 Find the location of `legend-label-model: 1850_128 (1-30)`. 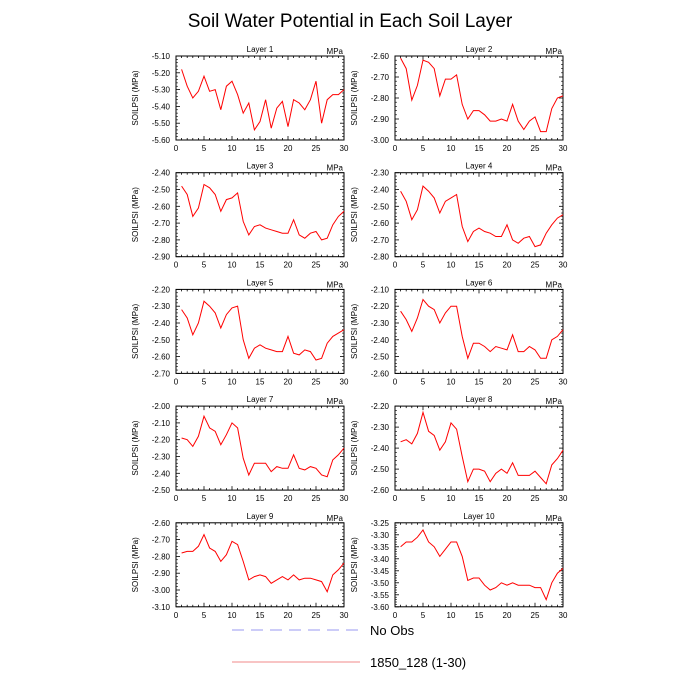

legend-label-model: 1850_128 (1-30) is located at coordinates (418, 662).